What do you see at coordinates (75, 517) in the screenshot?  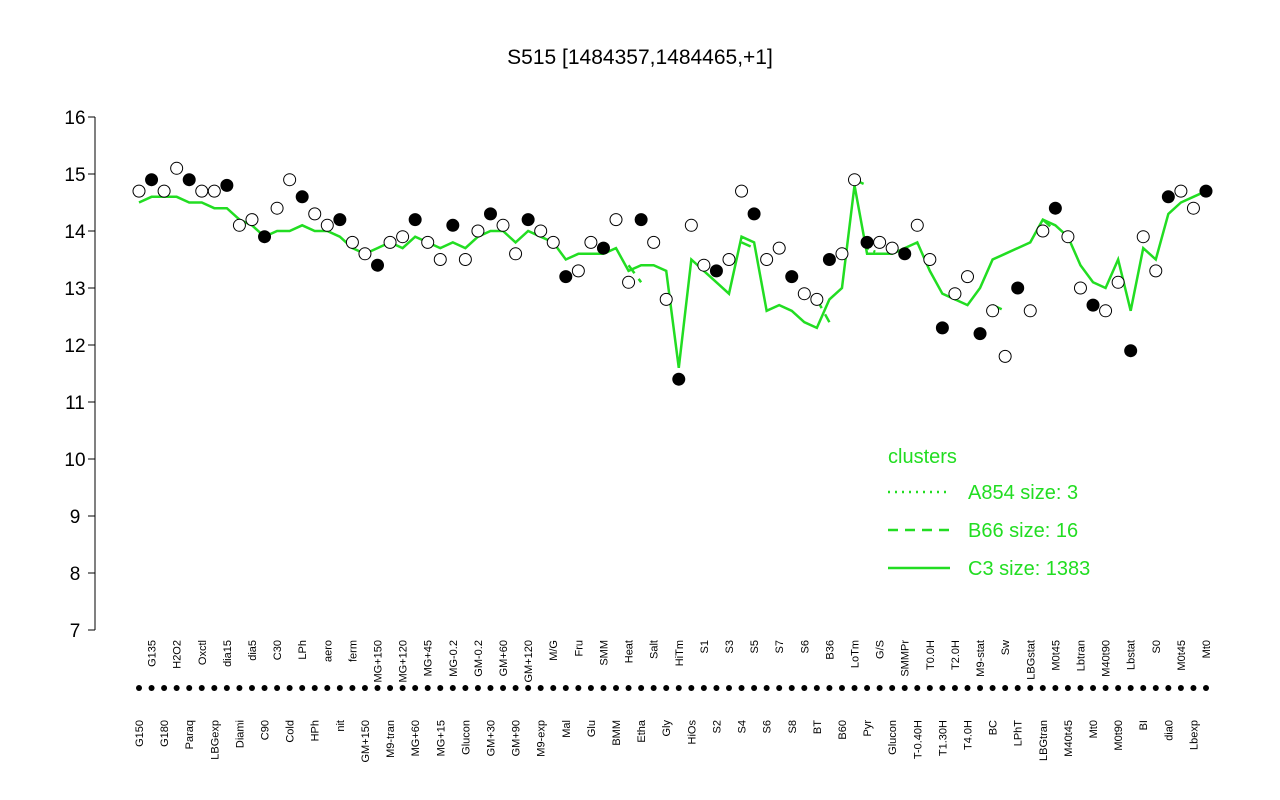 I see `y-tick-label: 9` at bounding box center [75, 517].